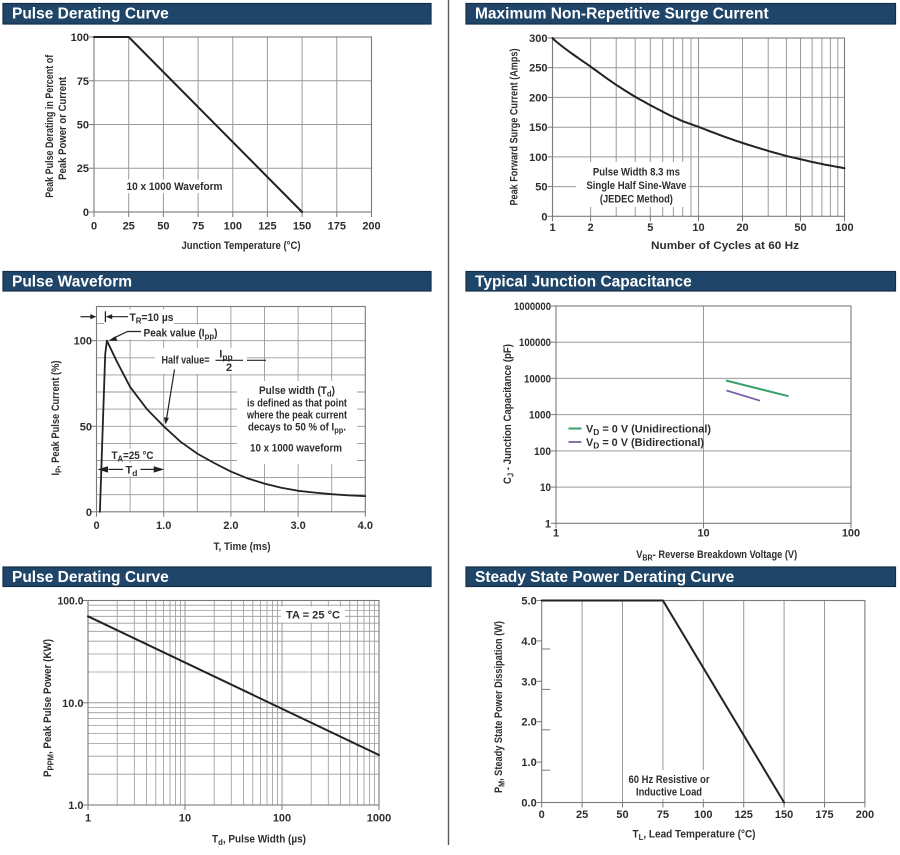 The height and width of the screenshot is (855, 900). I want to click on svg-text: 5, so click(650, 228).